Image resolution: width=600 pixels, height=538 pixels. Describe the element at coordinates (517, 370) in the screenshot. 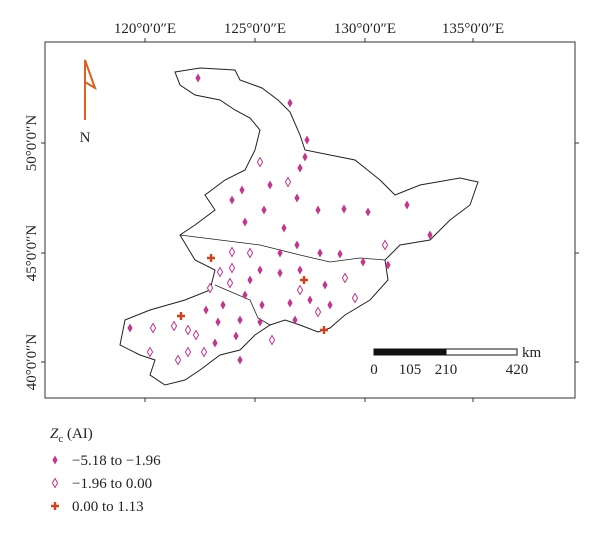

I see `scale-label: 420` at that location.